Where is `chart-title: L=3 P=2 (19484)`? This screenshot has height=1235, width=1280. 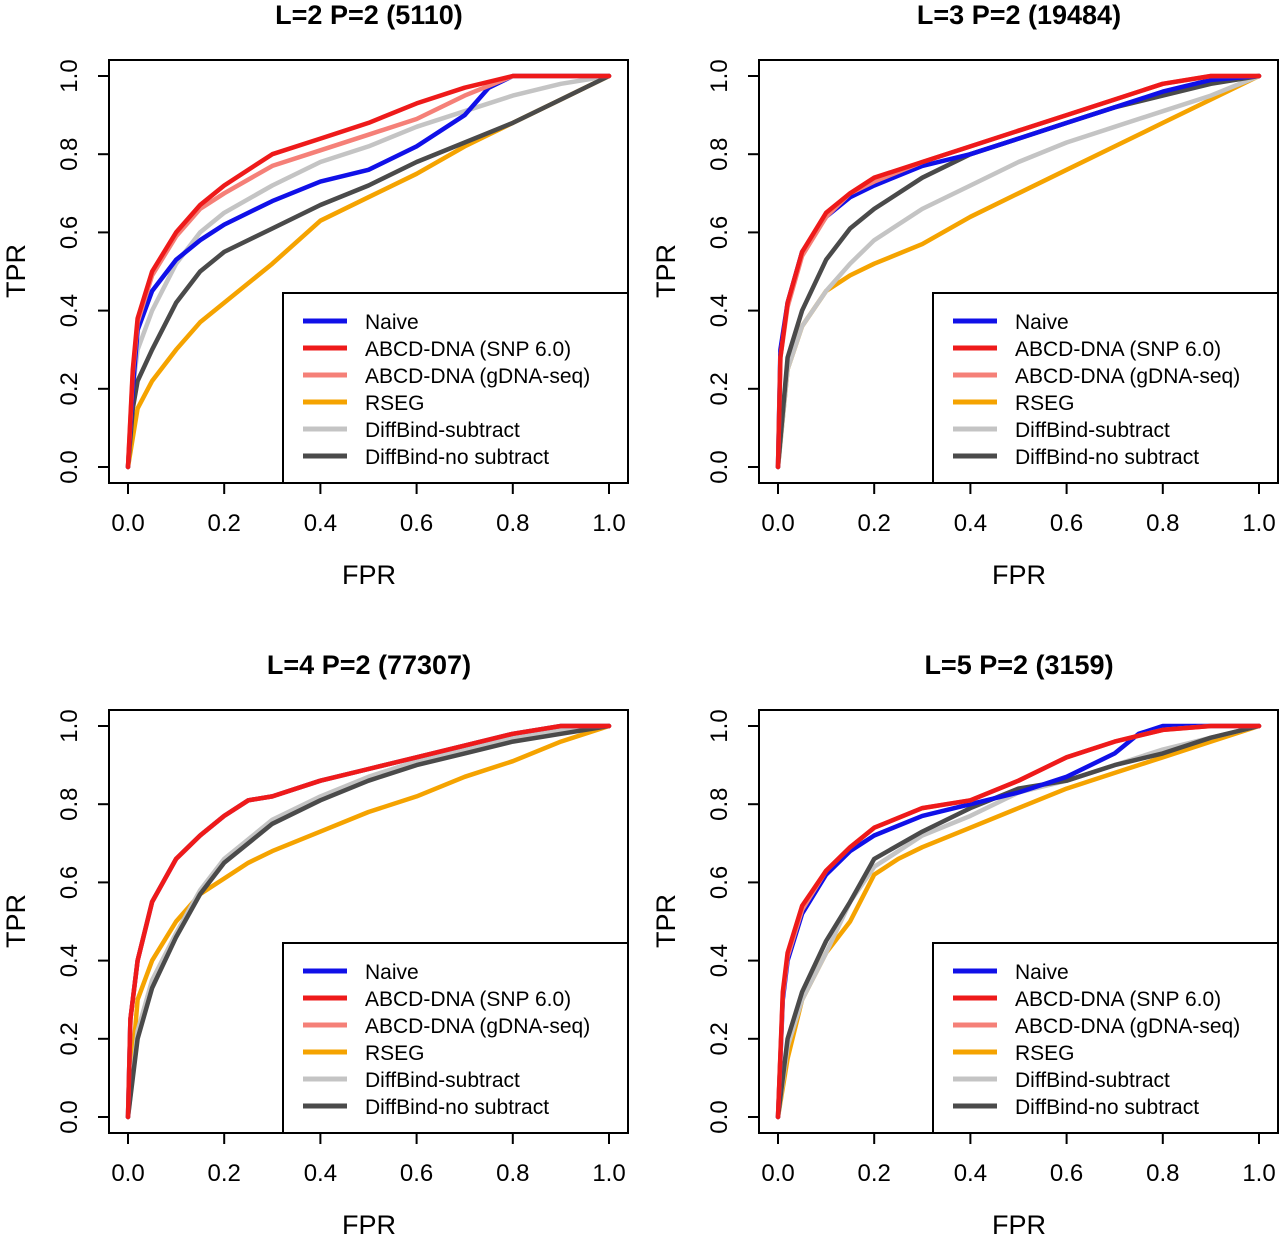 chart-title: L=3 P=2 (19484) is located at coordinates (1019, 15).